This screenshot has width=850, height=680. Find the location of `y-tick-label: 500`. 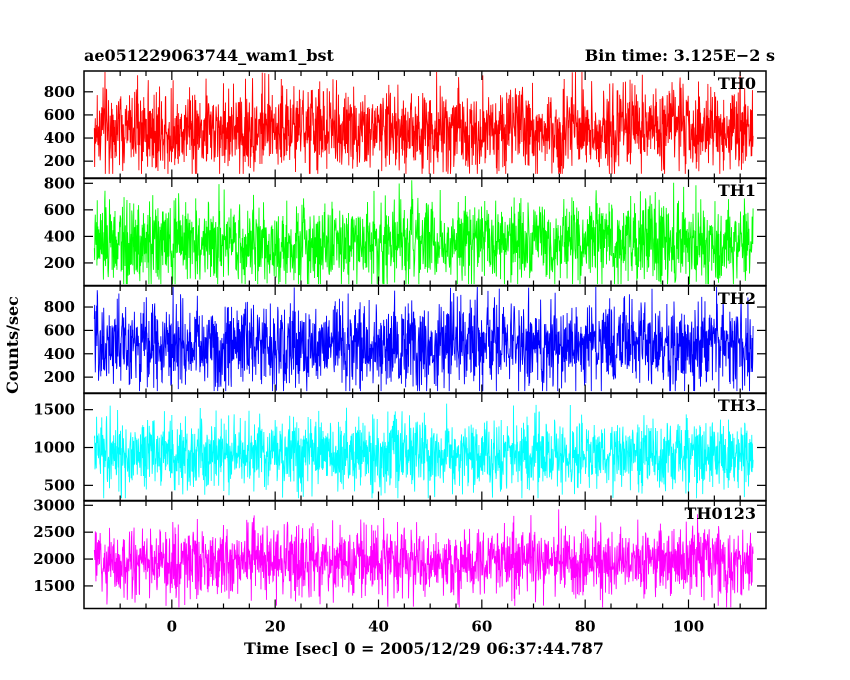

y-tick-label: 500 is located at coordinates (59, 485).